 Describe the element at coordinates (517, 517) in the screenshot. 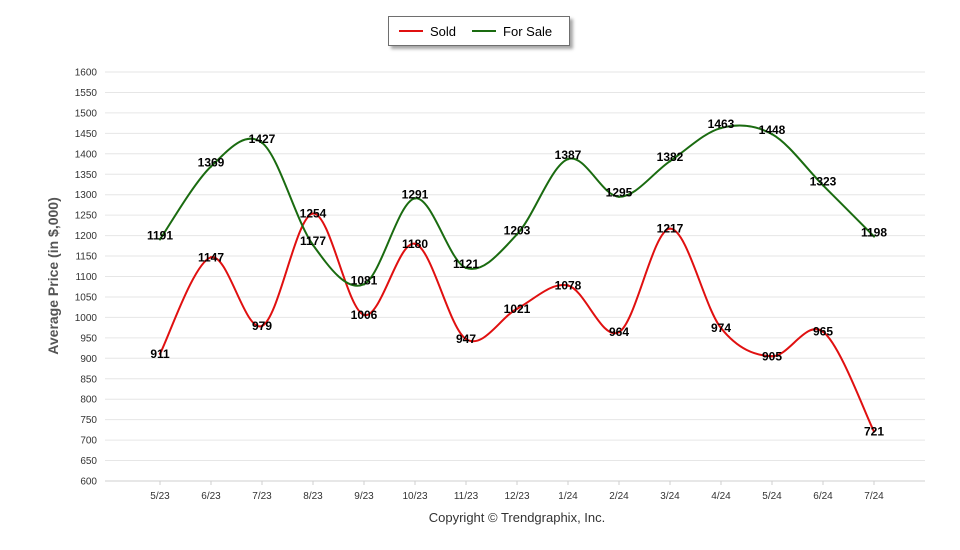

I see `copyright-text: Copyright © Trendgraphix, Inc.` at that location.